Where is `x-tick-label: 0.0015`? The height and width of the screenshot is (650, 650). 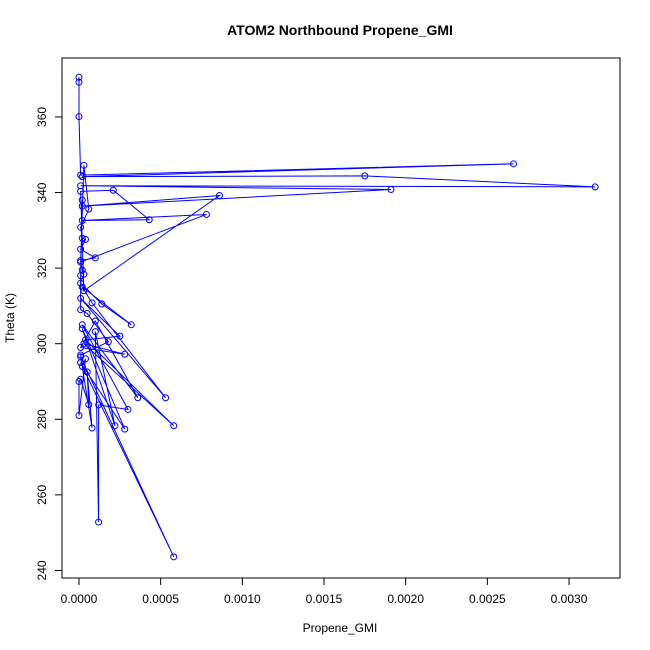 x-tick-label: 0.0015 is located at coordinates (324, 599).